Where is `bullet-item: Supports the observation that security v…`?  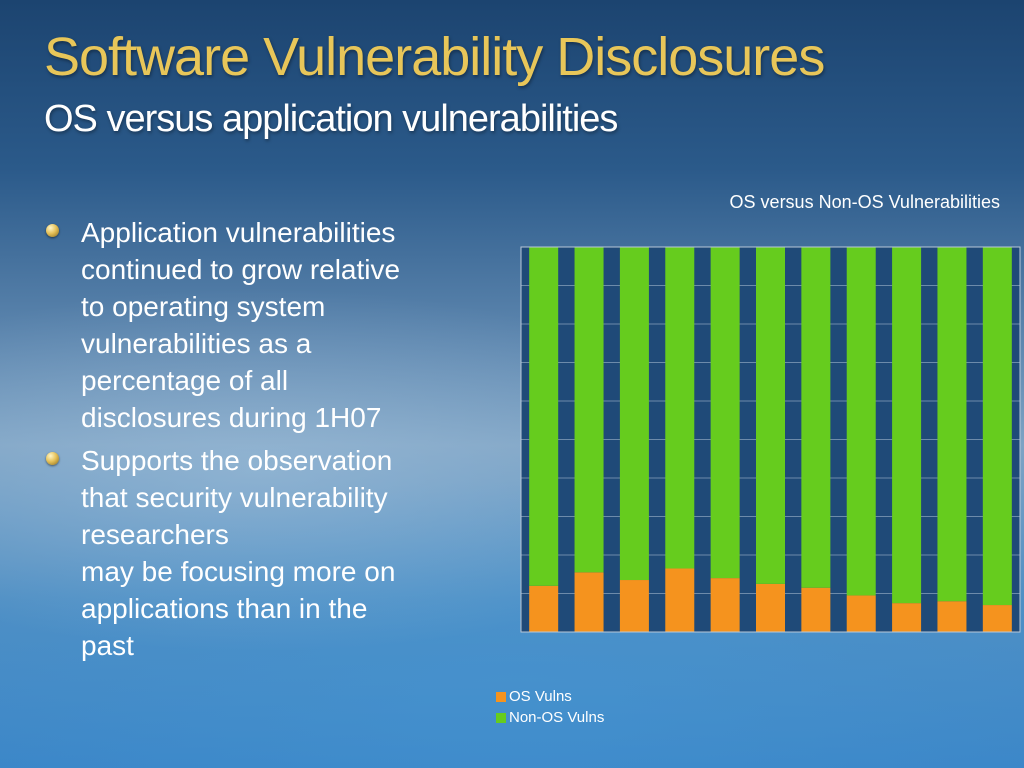 bullet-item: Supports the observation that security v… is located at coordinates (264, 553).